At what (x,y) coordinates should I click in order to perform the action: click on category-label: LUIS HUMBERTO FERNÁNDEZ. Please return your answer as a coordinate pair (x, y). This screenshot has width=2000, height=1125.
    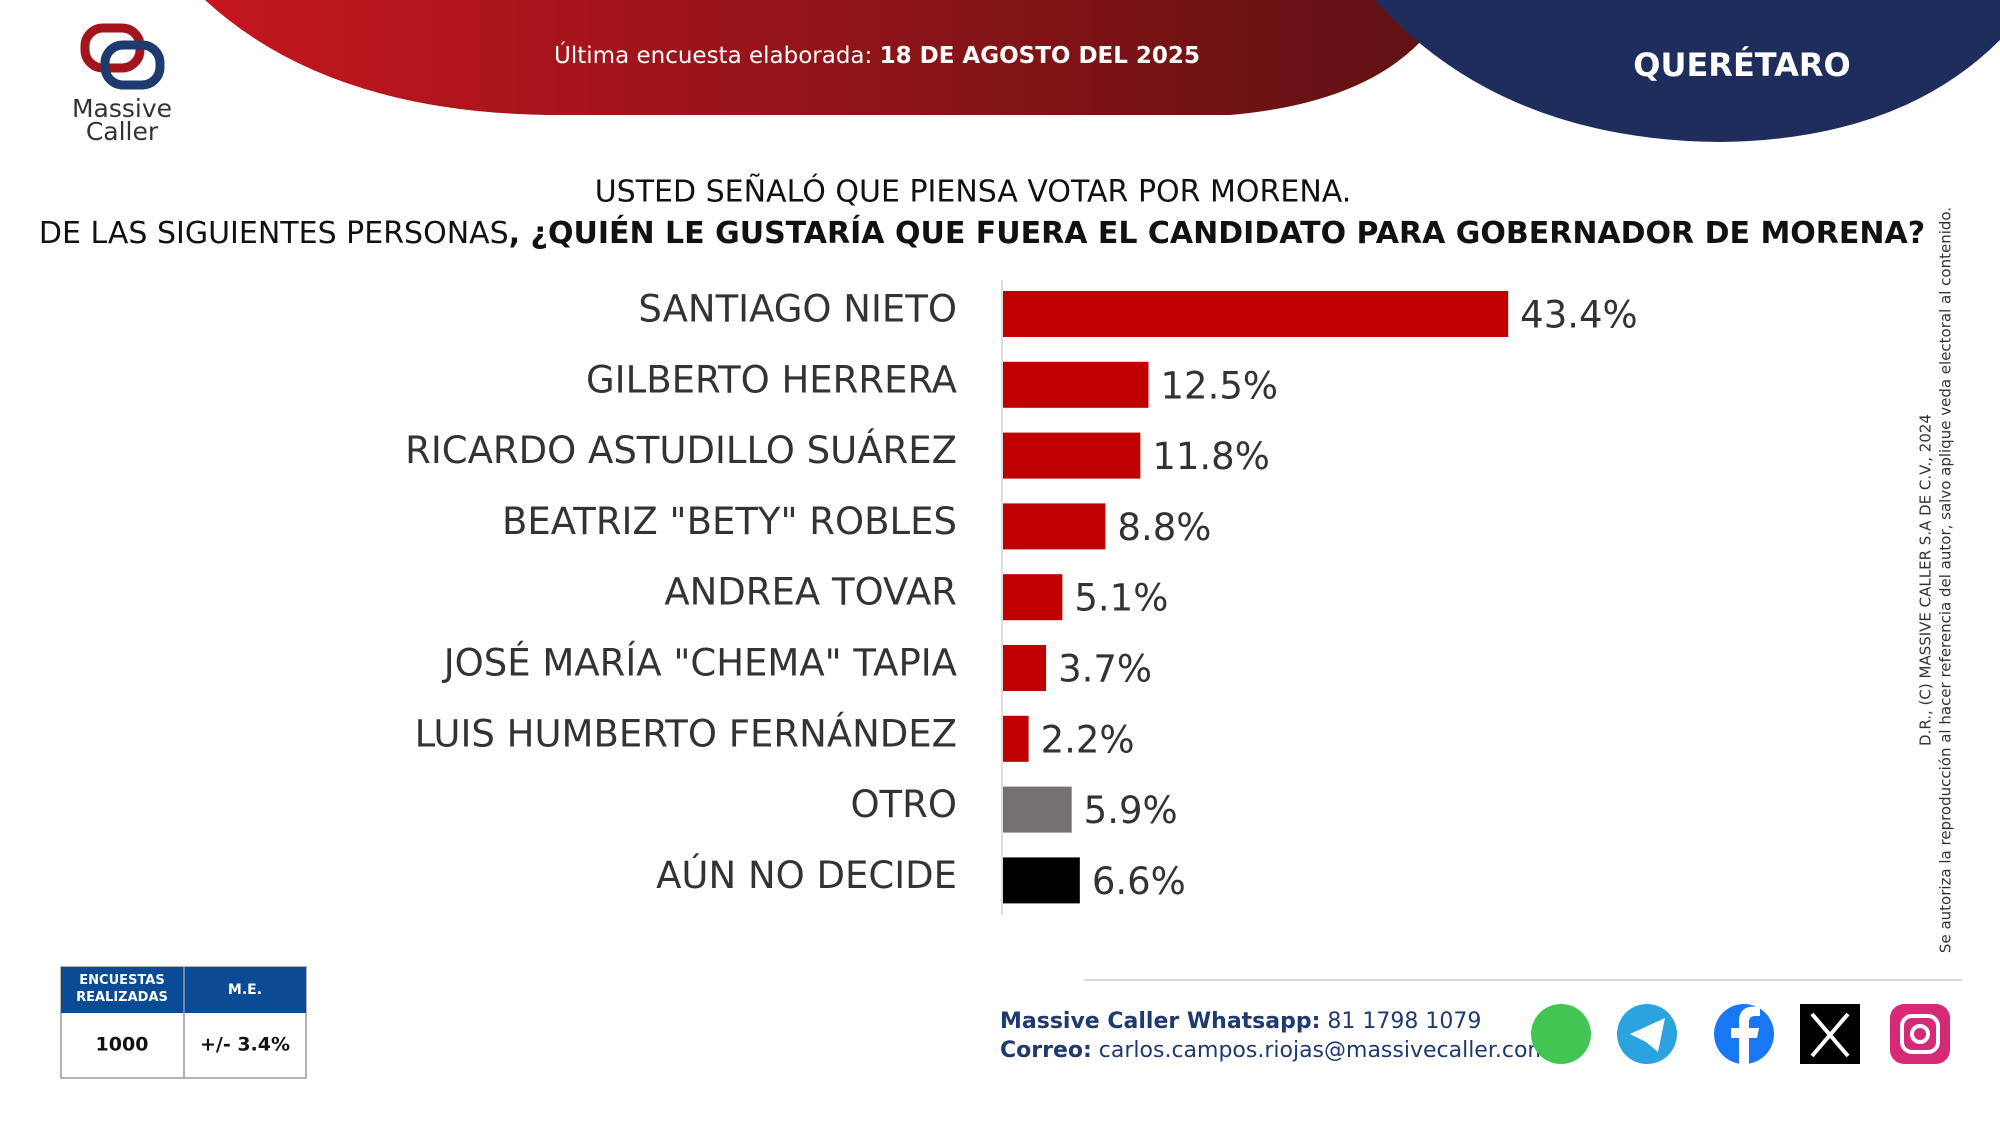
    Looking at the image, I should click on (686, 733).